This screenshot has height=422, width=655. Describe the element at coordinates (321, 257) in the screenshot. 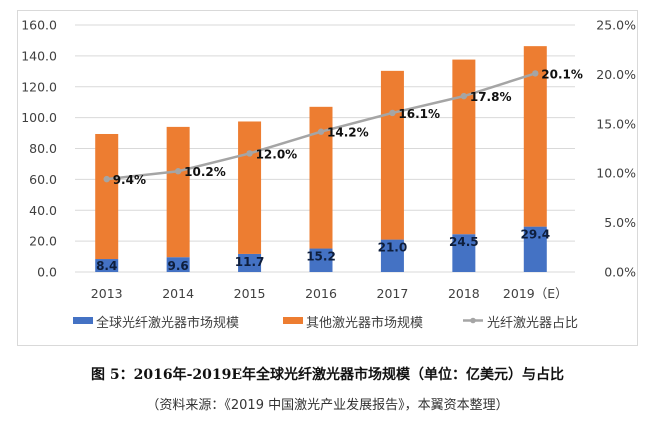

I see `bar-data-label: 15.2` at that location.